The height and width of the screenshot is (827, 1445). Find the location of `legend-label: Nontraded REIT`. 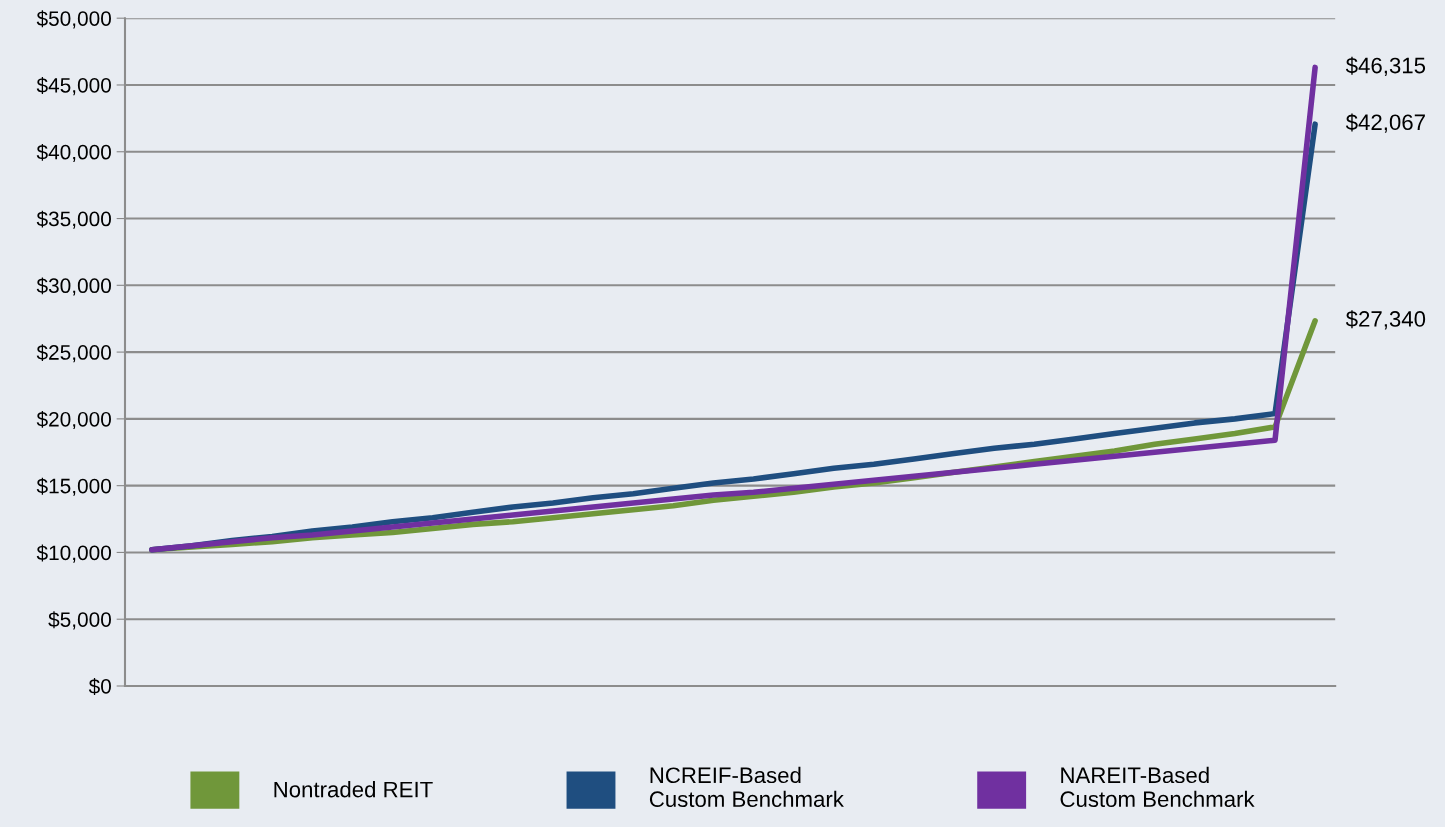

legend-label: Nontraded REIT is located at coordinates (353, 789).